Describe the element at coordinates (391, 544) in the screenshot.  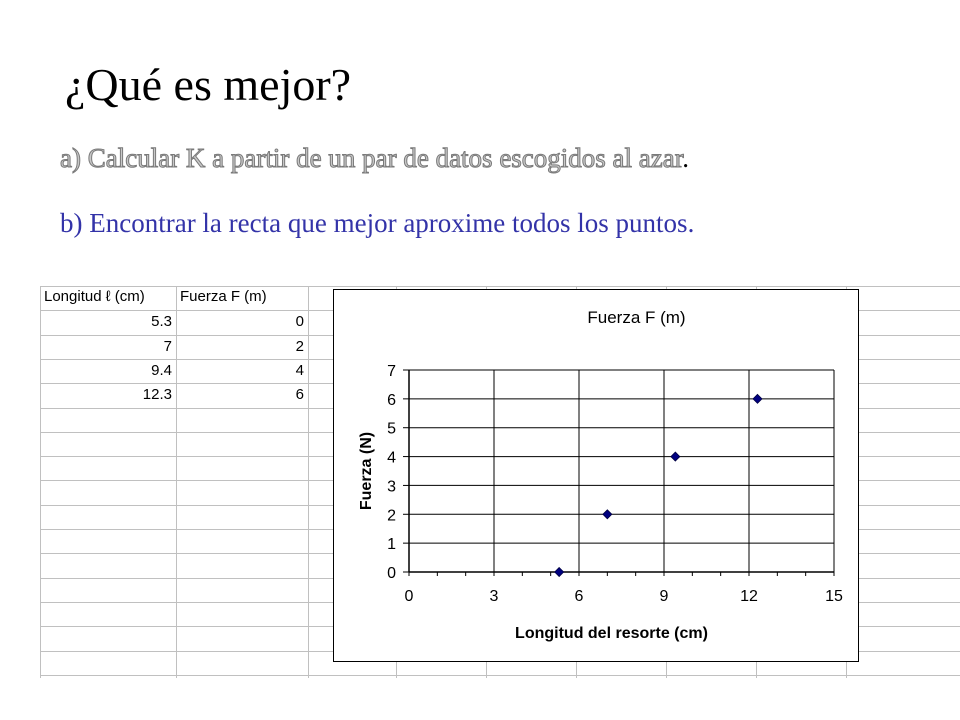
I see `y-tick-label: 1` at that location.